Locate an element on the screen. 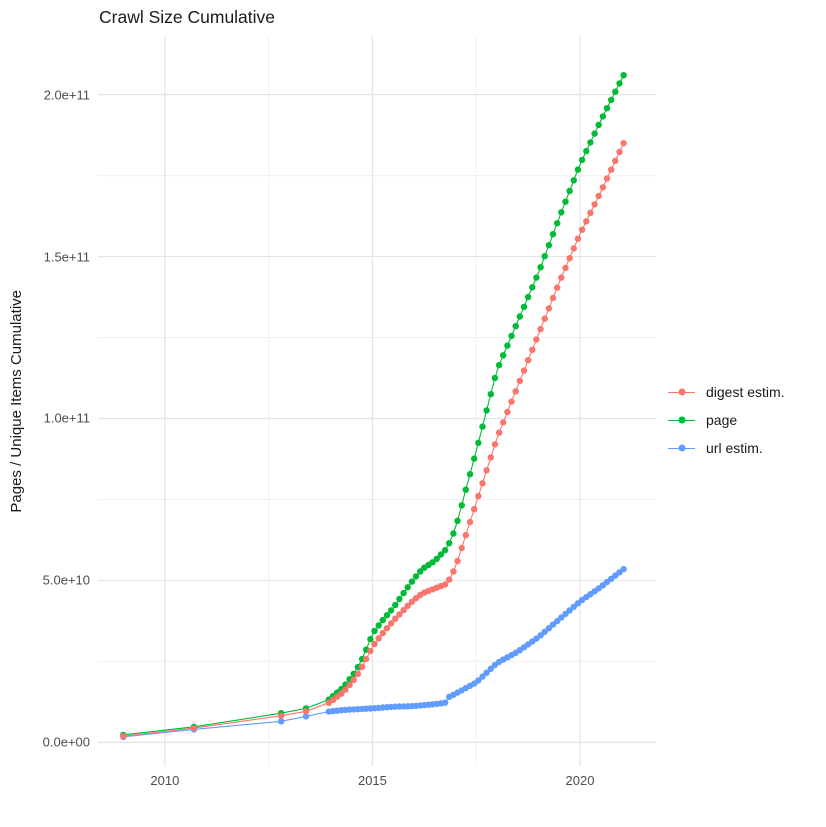  y-tick-label: 1.0e+11 is located at coordinates (66, 418).